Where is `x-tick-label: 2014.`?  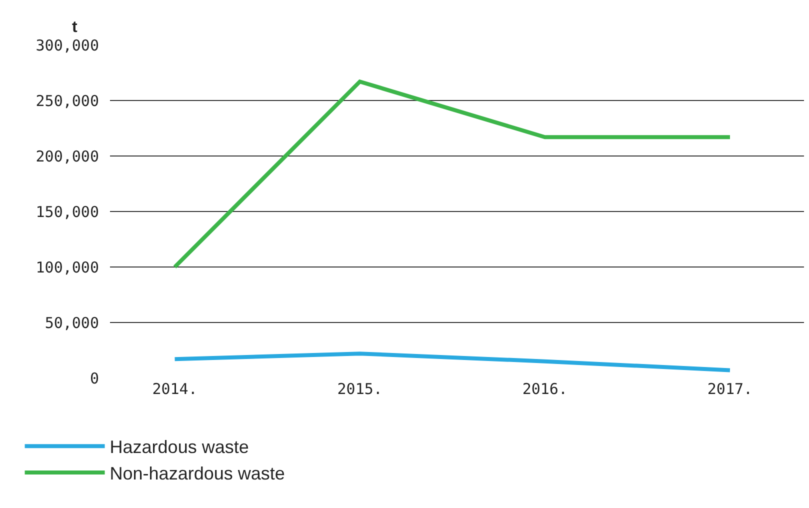
x-tick-label: 2014. is located at coordinates (175, 389).